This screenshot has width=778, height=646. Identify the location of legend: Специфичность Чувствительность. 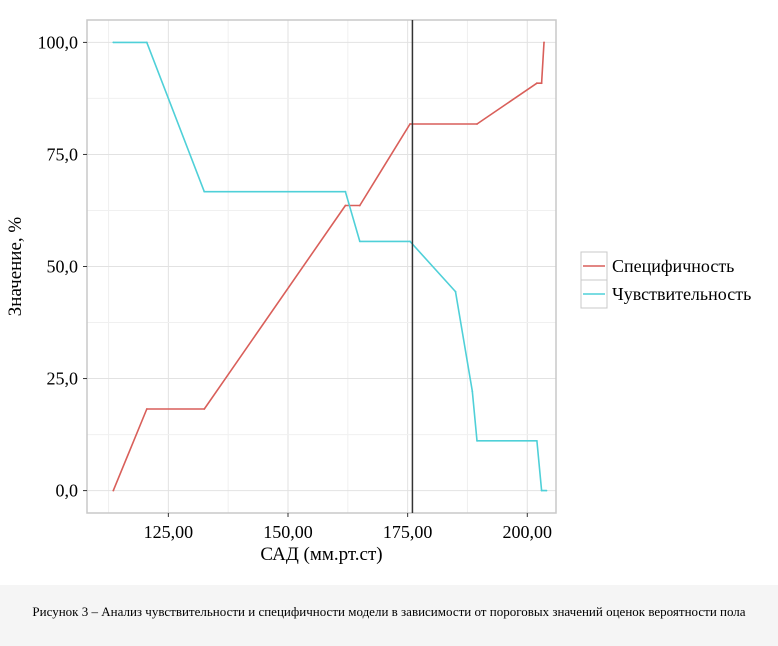
(665, 280).